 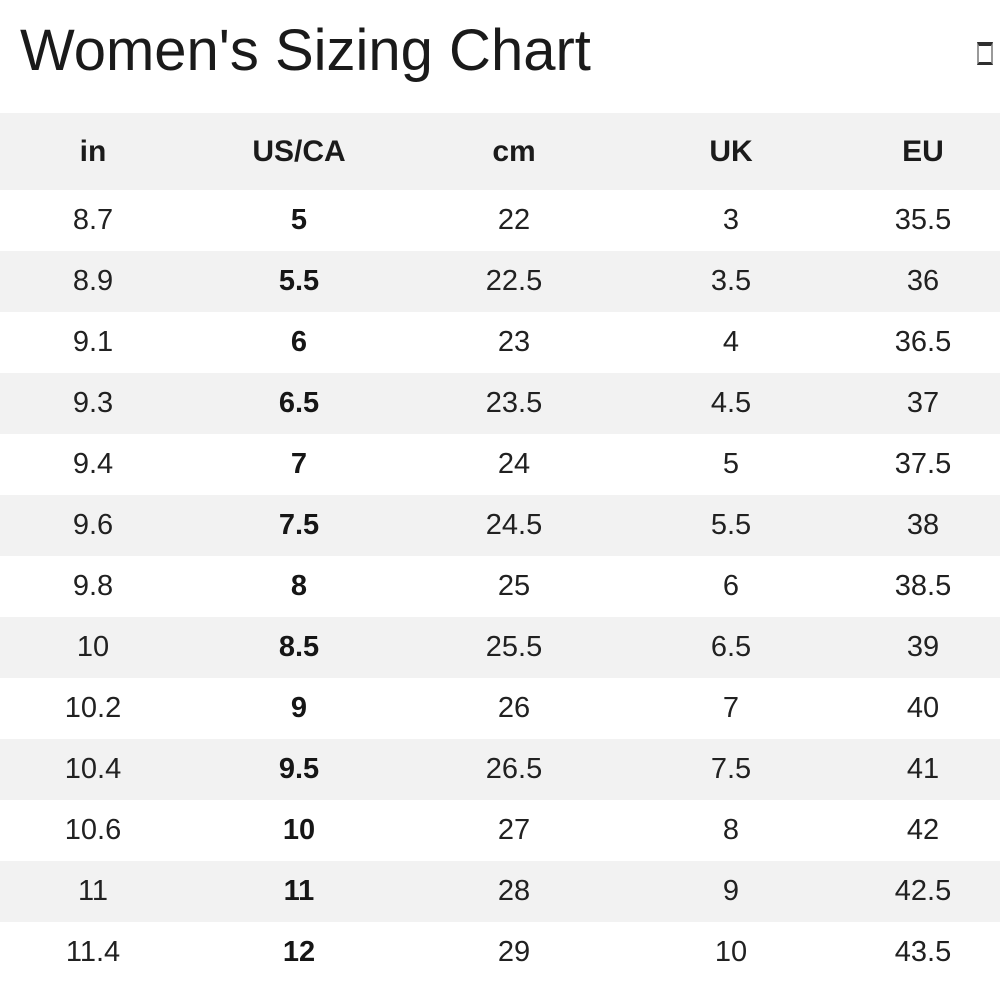 What do you see at coordinates (731, 830) in the screenshot?
I see `cell-uk: 8` at bounding box center [731, 830].